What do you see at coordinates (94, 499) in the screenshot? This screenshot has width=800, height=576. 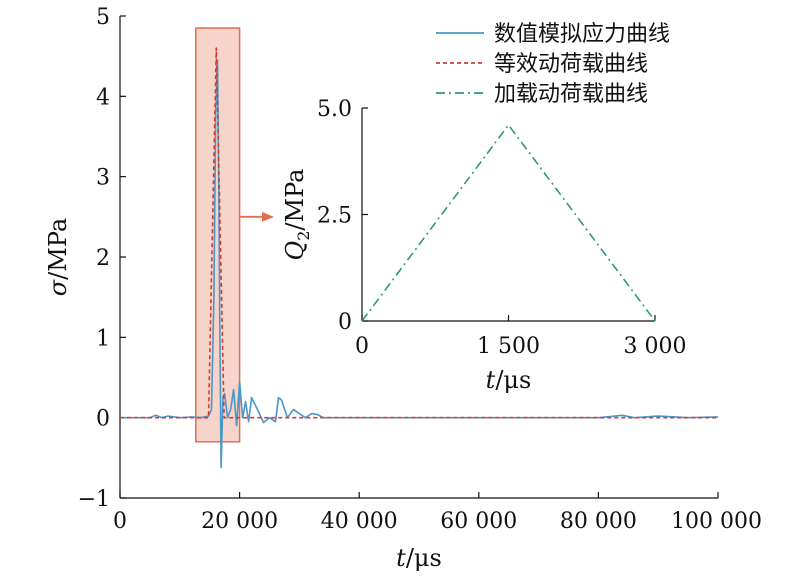 I see `y-tick-label: −1` at bounding box center [94, 499].